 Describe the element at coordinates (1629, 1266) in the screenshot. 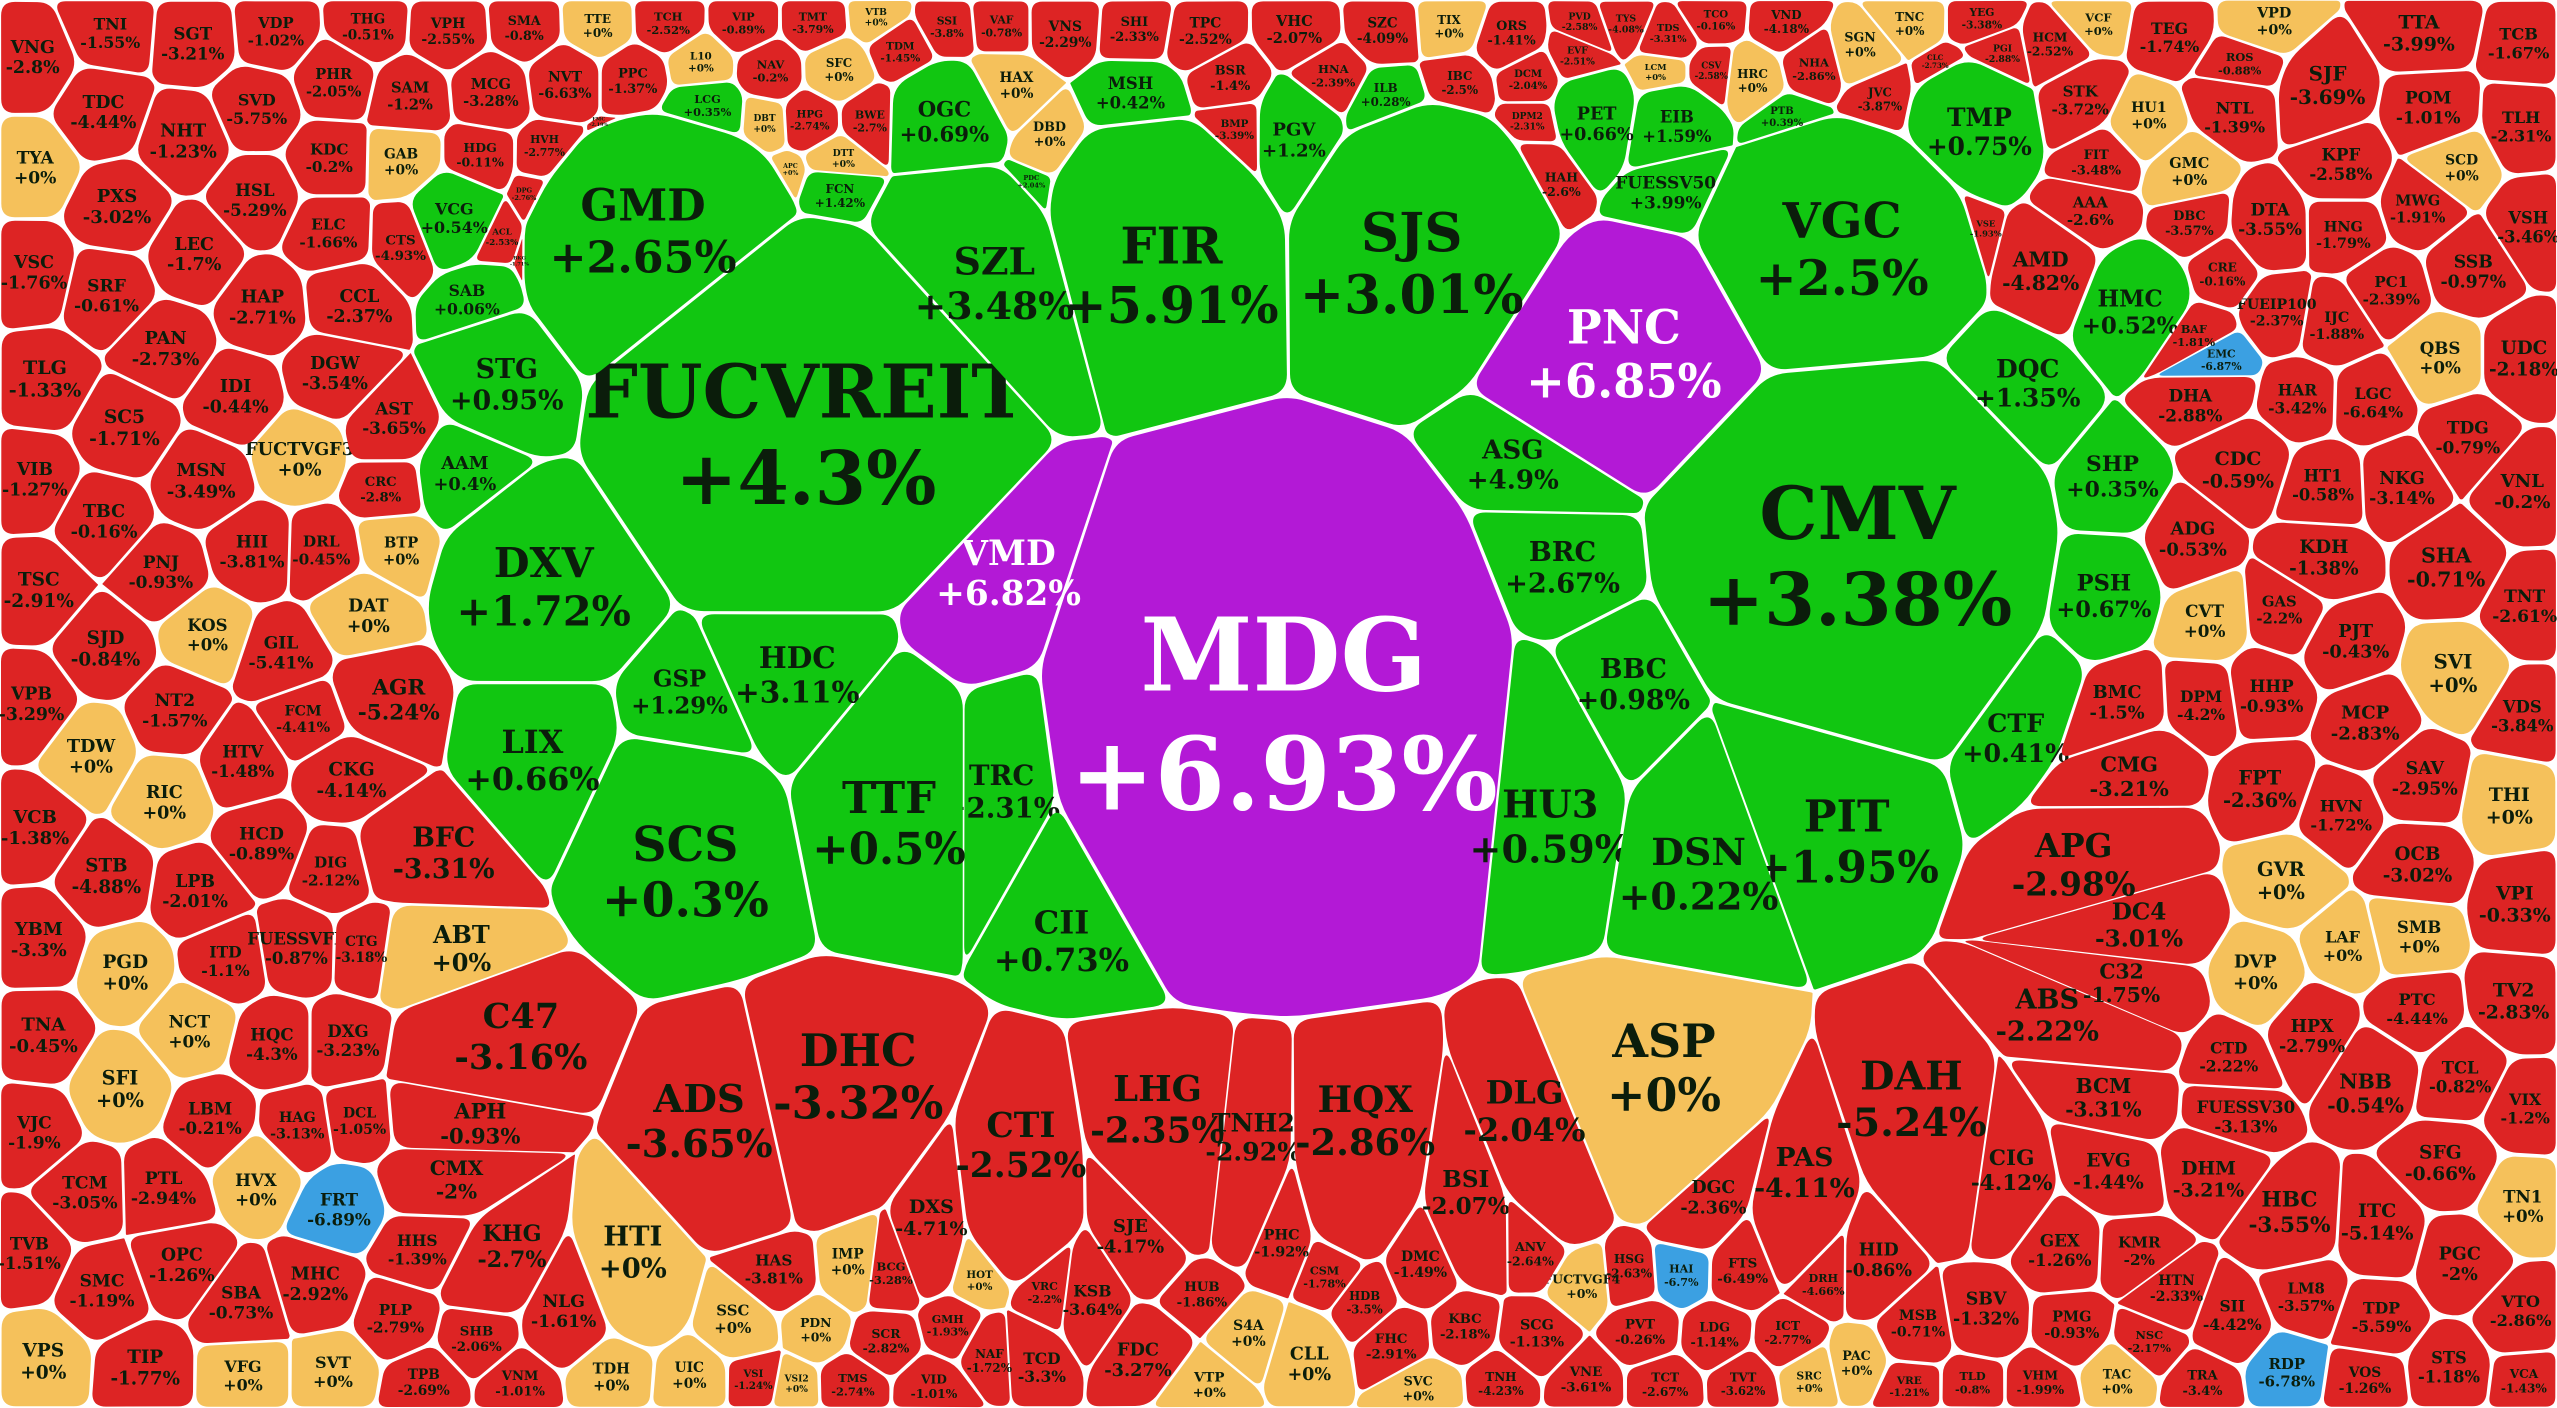

I see `cell-hsg: HSG-2.63%` at that location.